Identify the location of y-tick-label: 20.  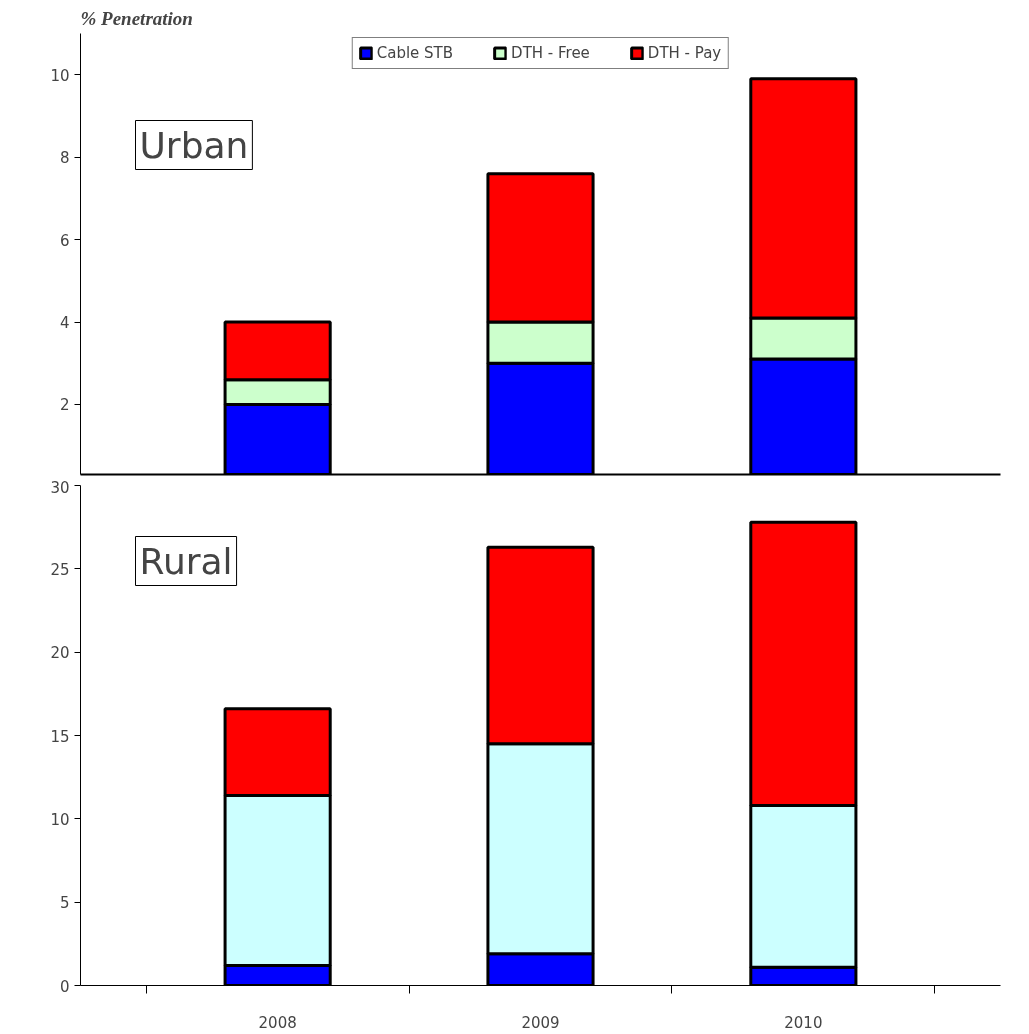
(60, 653).